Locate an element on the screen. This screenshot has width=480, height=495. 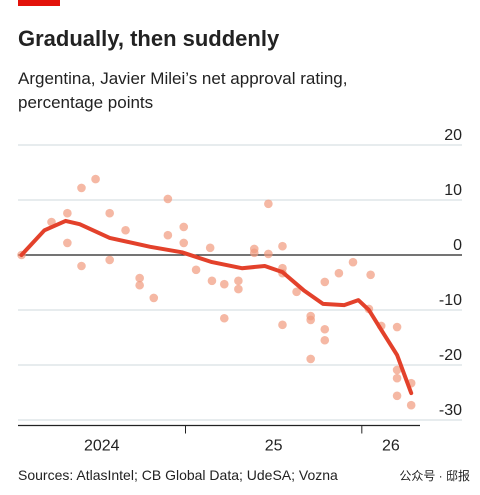
chart-title: Gradually, then suddenly is located at coordinates (149, 38).